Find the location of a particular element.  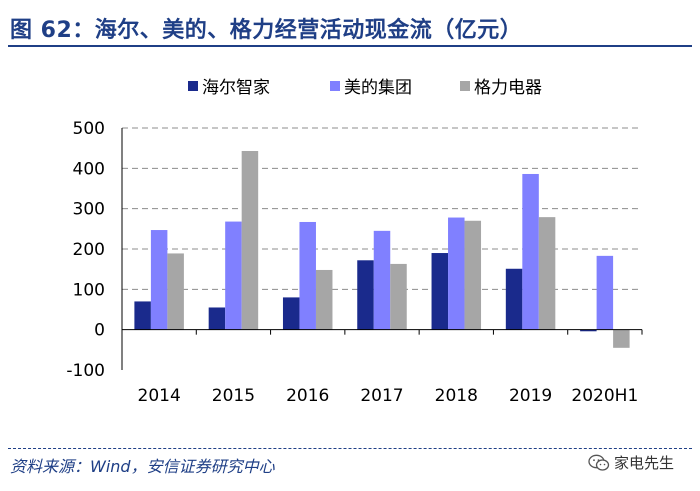

title-divider is located at coordinates (350, 46).